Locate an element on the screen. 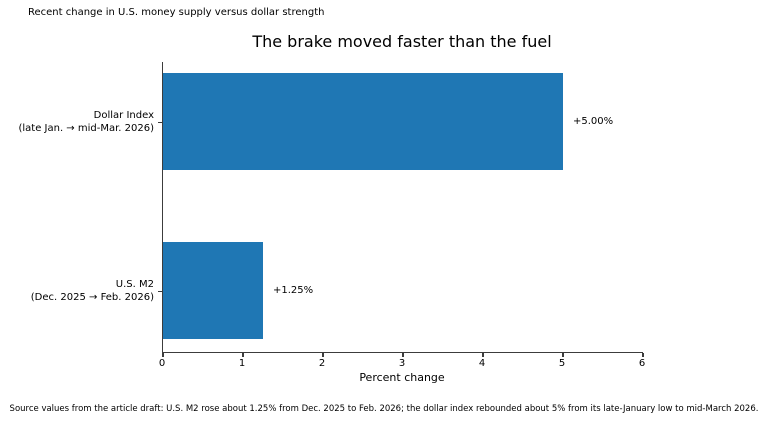  x-axis-label: Percent change is located at coordinates (402, 377).